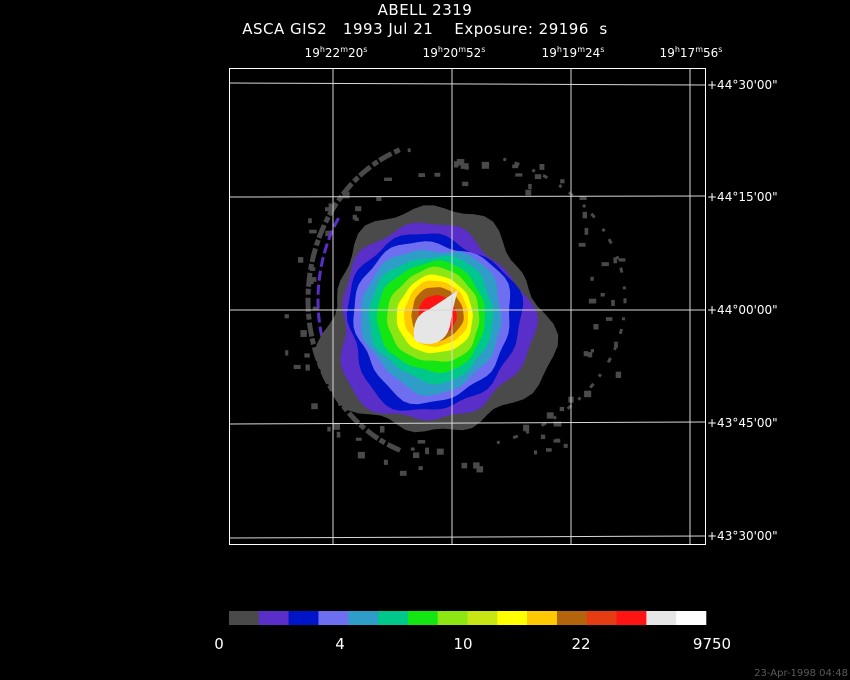 The image size is (850, 680). I want to click on dec-tick-label: +43°30'00", so click(742, 536).